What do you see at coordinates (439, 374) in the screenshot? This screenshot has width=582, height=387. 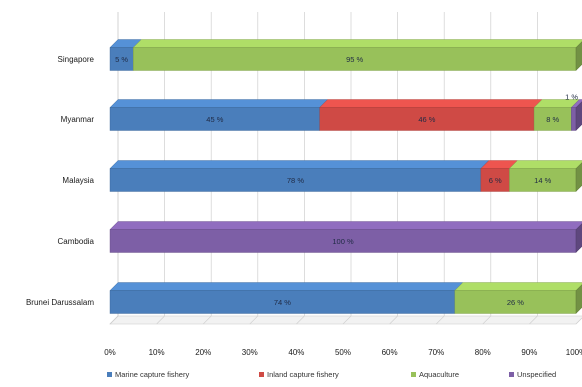 I see `legend-label: Aquaculture` at bounding box center [439, 374].